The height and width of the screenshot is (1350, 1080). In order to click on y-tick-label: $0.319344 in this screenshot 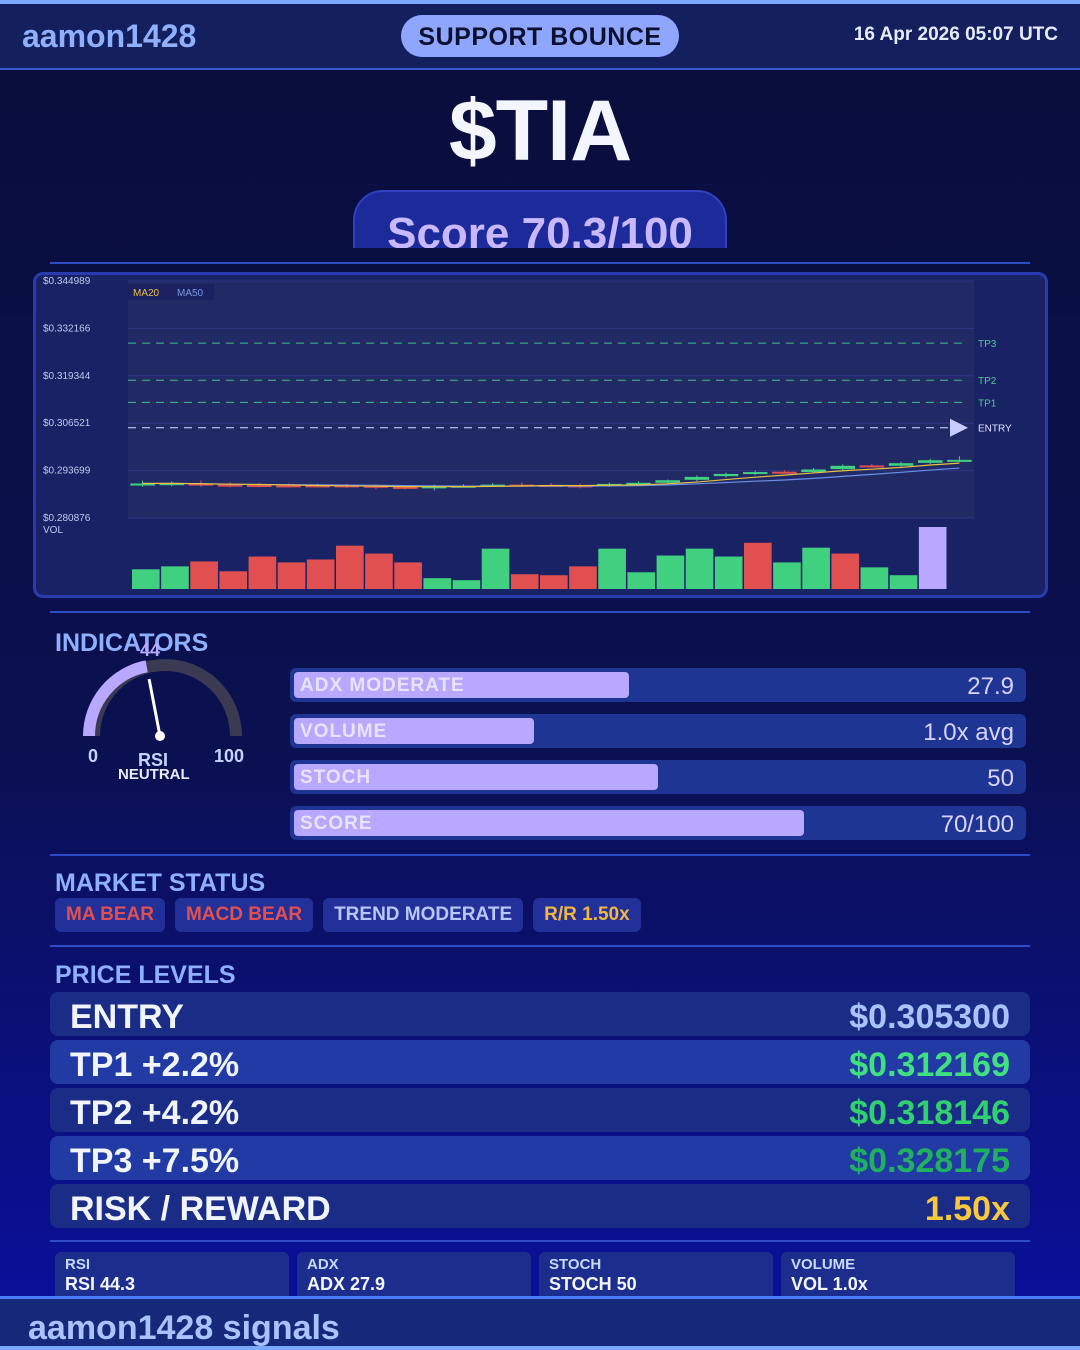, I will do `click(67, 376)`.